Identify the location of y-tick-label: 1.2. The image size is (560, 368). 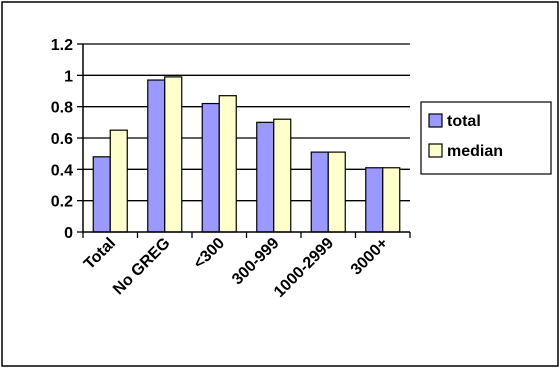
(62, 45).